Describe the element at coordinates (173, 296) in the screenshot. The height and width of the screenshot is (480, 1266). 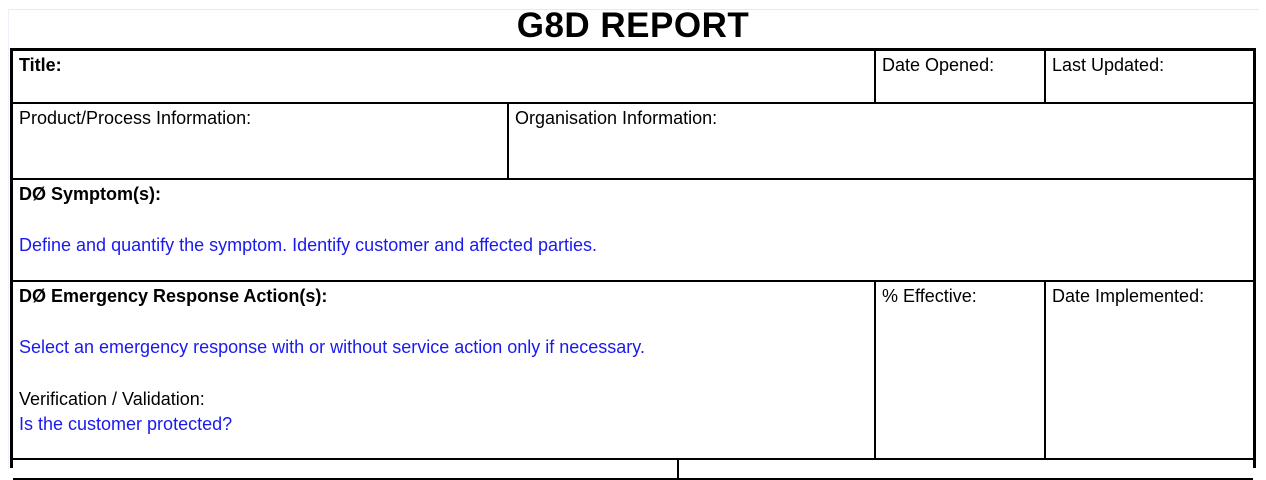
I see `emergency-label: DØ Emergency Response Action(s):` at that location.